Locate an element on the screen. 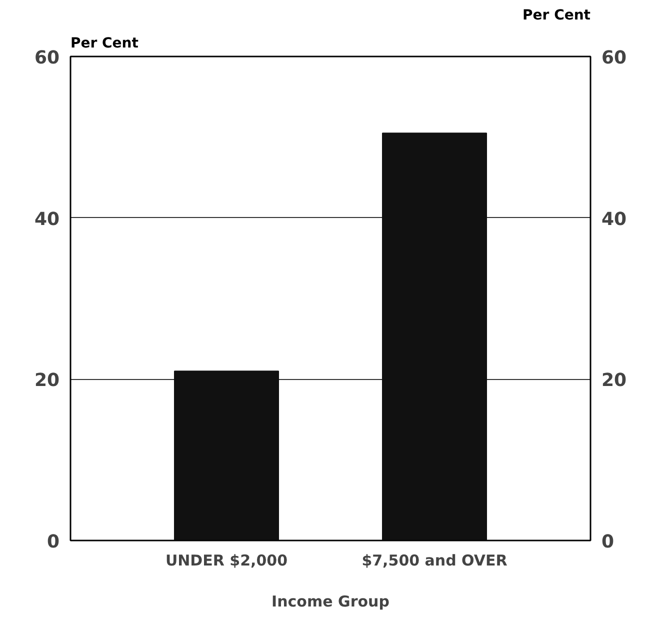 This screenshot has height=632, width=670. y2-tick-label: 20 is located at coordinates (614, 381).